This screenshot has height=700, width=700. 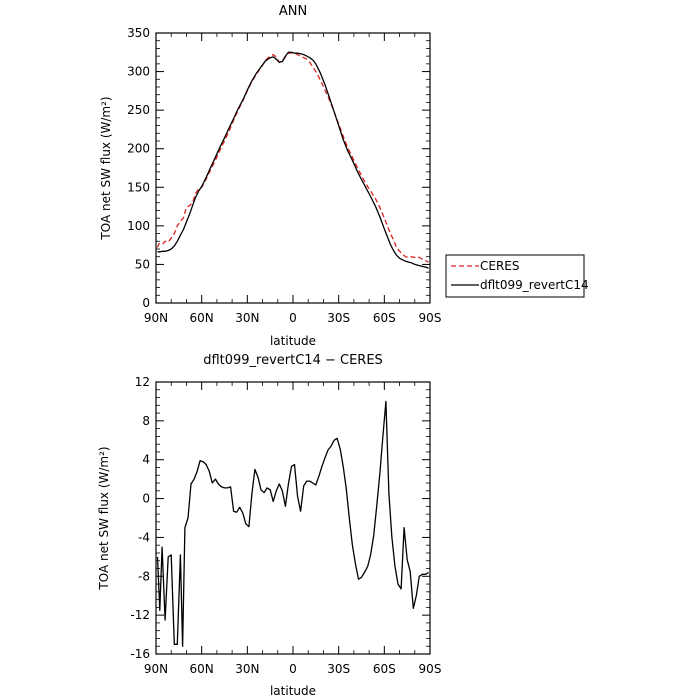 What do you see at coordinates (142, 382) in the screenshot?
I see `bottom-y-tick-label: 12` at bounding box center [142, 382].